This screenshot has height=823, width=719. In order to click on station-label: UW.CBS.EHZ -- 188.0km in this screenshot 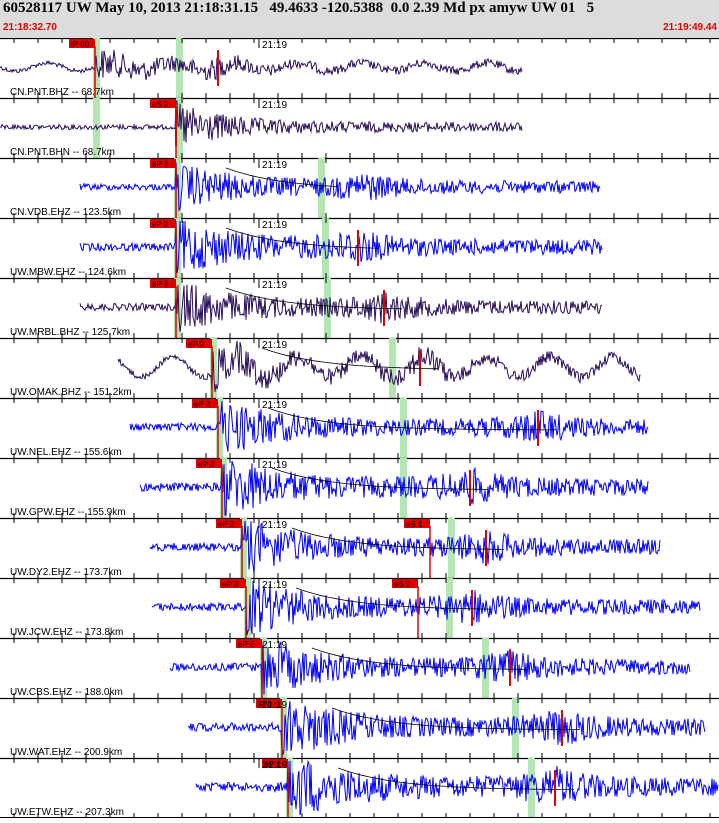, I will do `click(66, 692)`.